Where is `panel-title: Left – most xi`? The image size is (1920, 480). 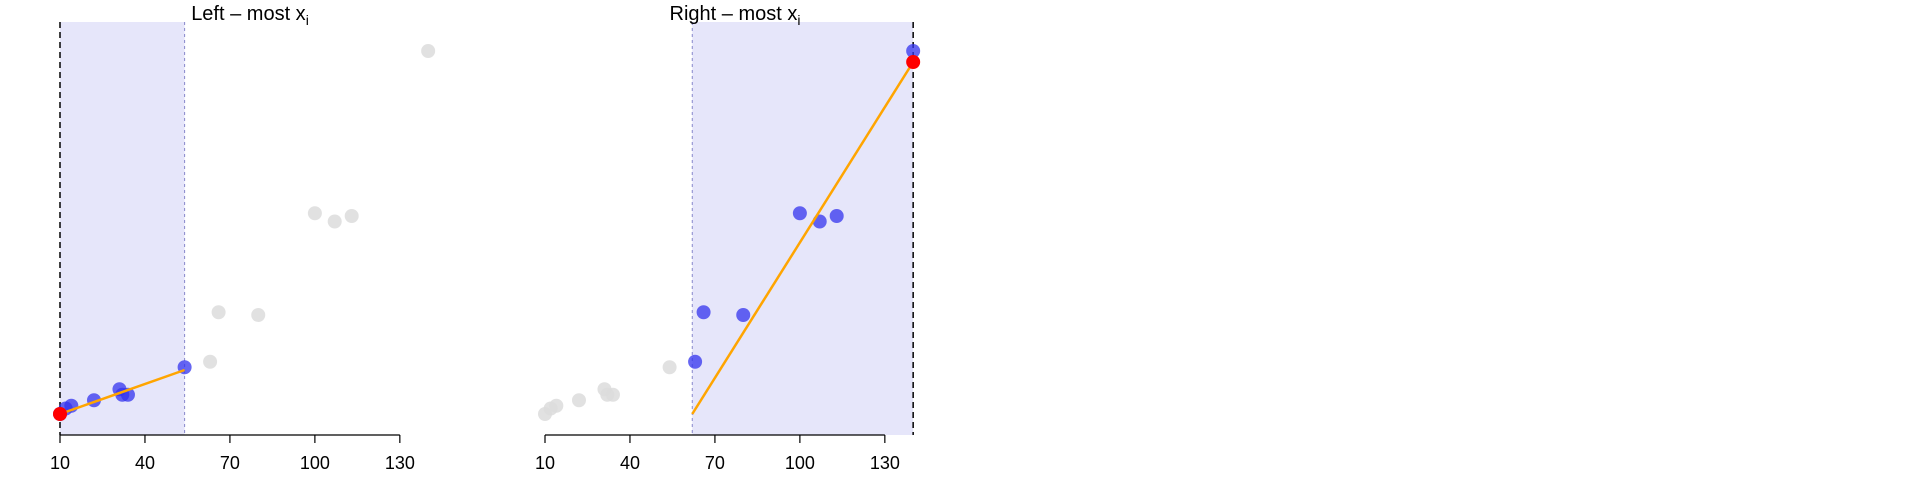
panel-title: Left – most xi is located at coordinates (250, 15).